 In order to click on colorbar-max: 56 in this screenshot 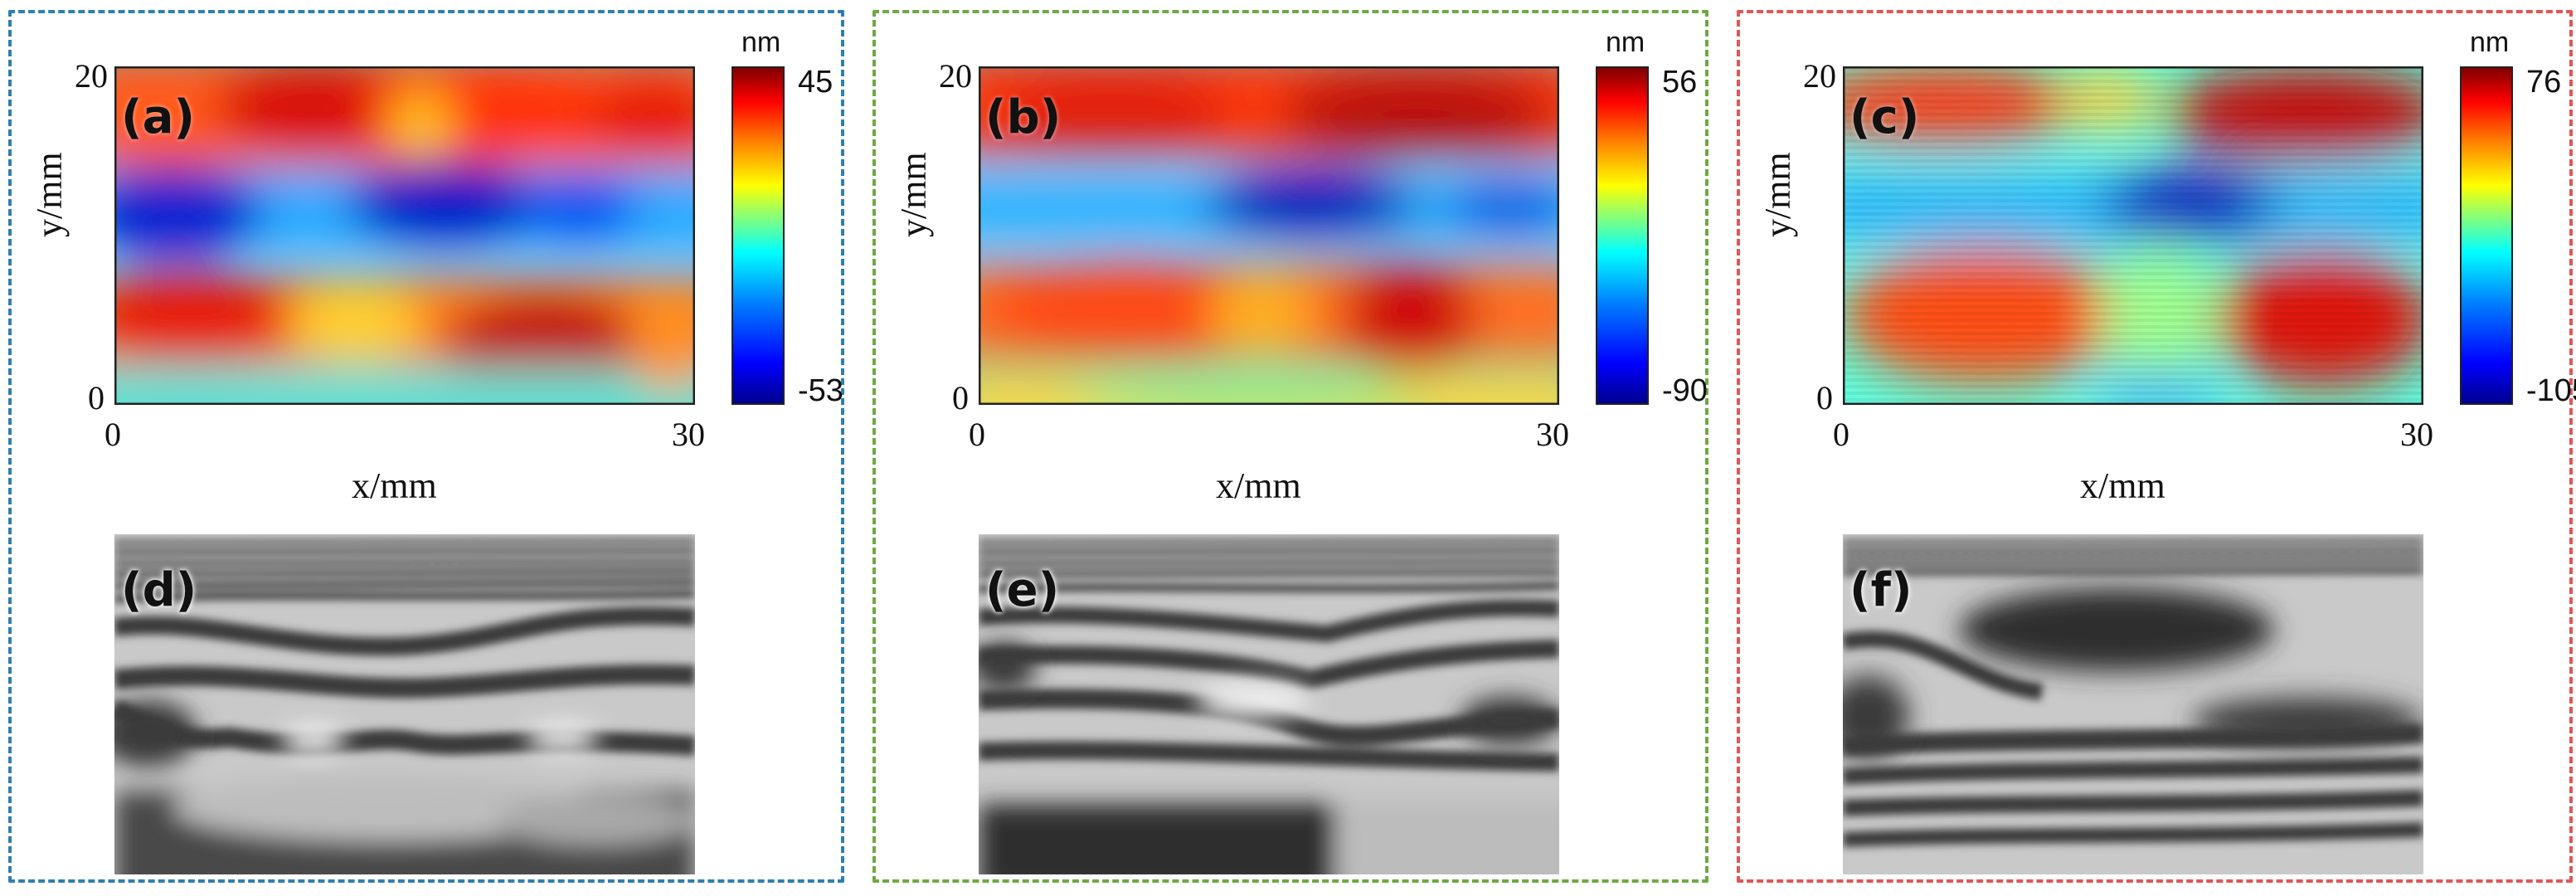, I will do `click(1680, 82)`.